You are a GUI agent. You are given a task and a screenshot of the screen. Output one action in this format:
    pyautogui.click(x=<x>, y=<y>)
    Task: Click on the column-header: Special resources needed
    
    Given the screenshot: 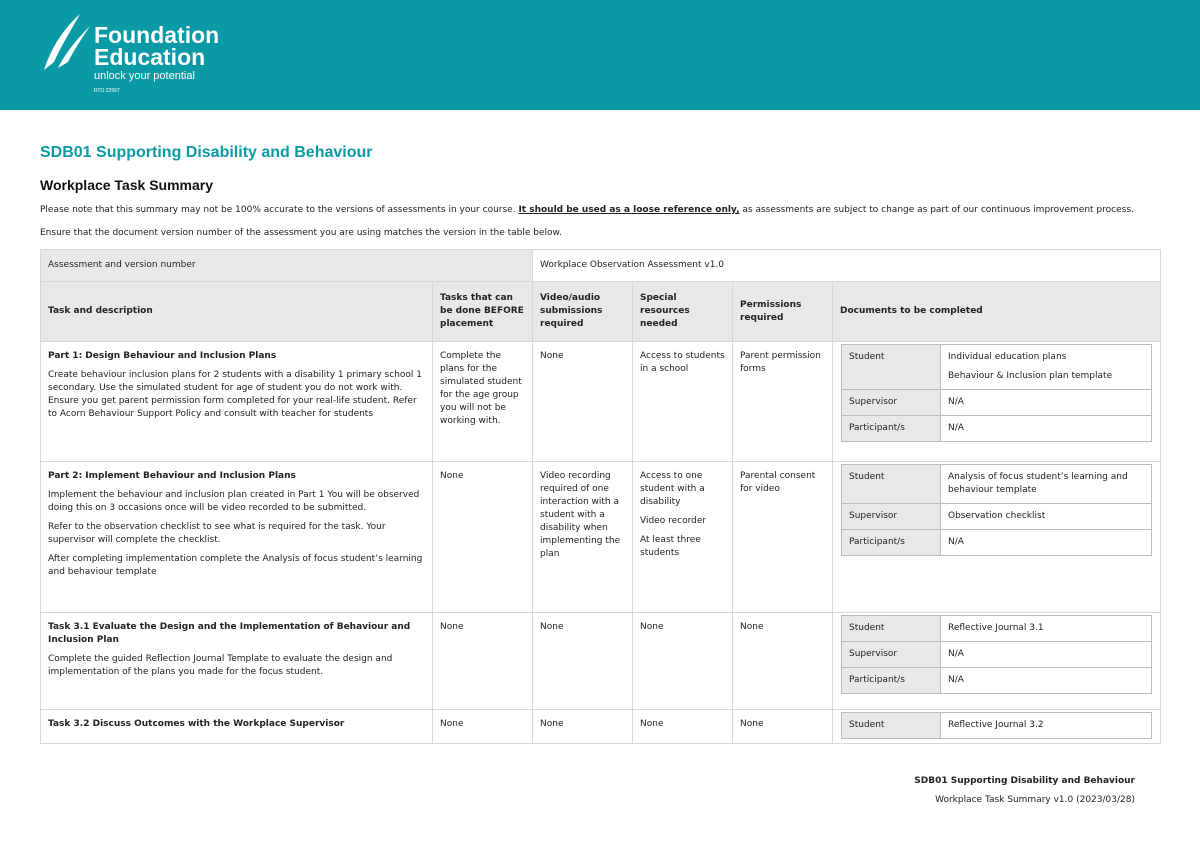 What is the action you would take?
    pyautogui.click(x=682, y=311)
    